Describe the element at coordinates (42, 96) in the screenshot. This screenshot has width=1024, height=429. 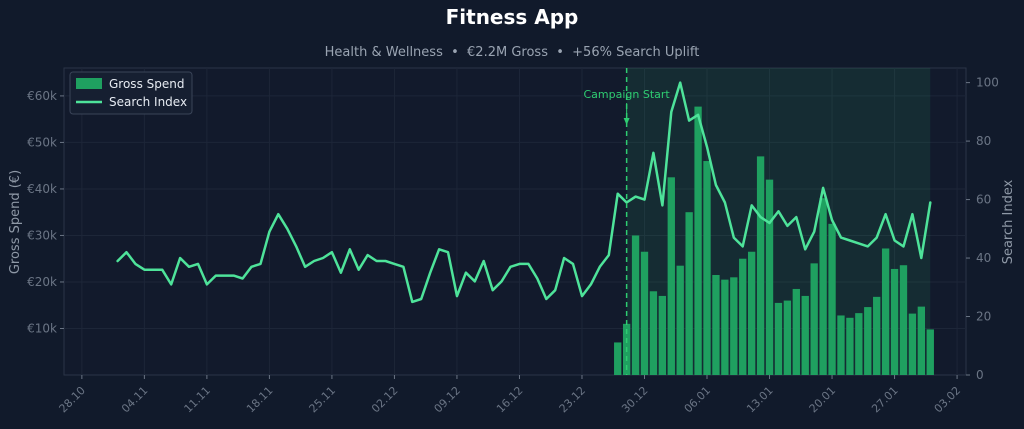
I see `y-left-tick-label: €60k` at that location.